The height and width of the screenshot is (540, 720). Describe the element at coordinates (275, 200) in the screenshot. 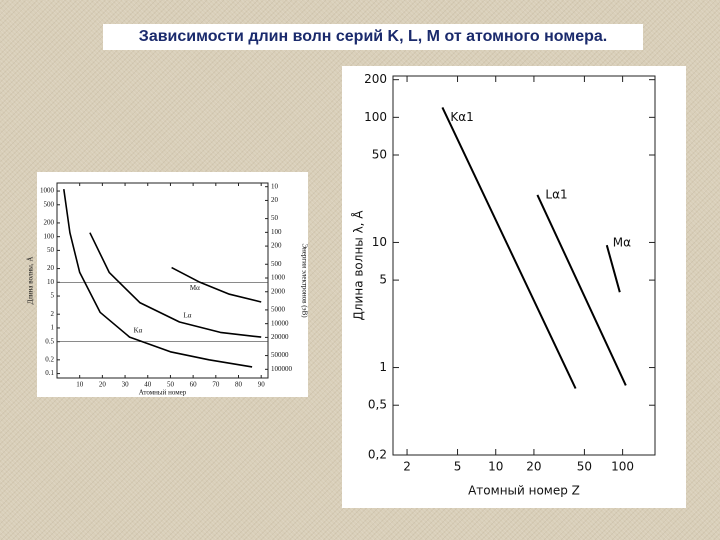

I see `y2-tick-label: 20` at that location.